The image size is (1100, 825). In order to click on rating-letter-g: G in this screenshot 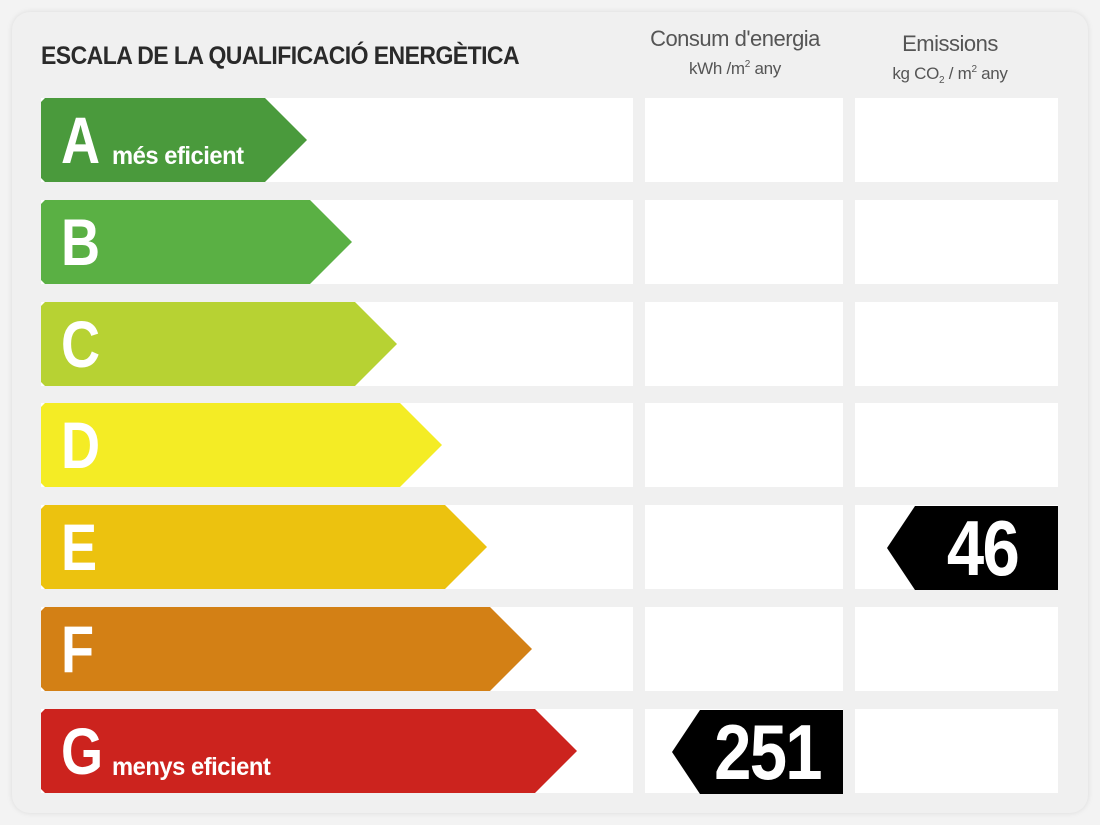, I will do `click(82, 751)`.